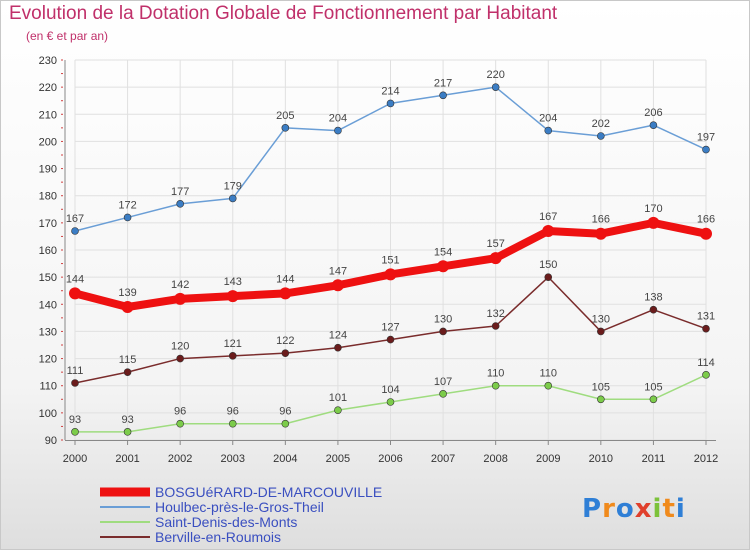  Describe the element at coordinates (443, 382) in the screenshot. I see `data-label: 107` at that location.